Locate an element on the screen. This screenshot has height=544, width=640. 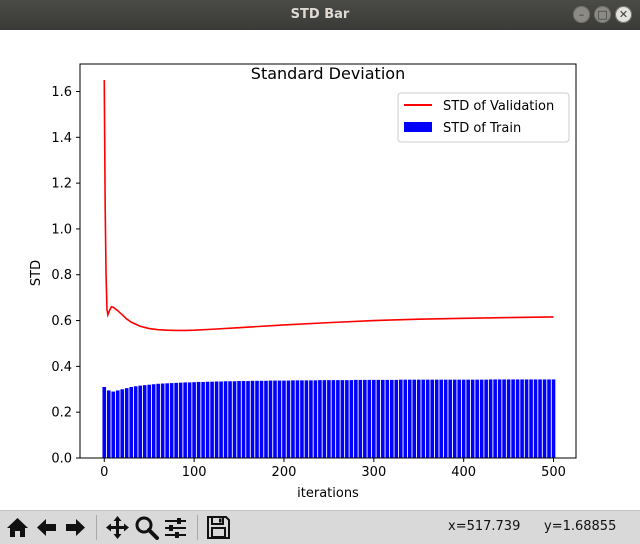
window-titlebar: STD Bar – □ ✕ is located at coordinates (320, 15).